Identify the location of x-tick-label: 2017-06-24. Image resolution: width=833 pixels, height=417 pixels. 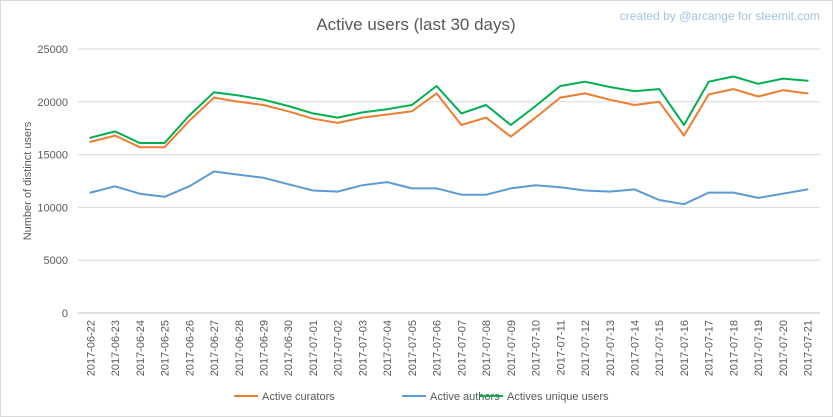
(141, 348).